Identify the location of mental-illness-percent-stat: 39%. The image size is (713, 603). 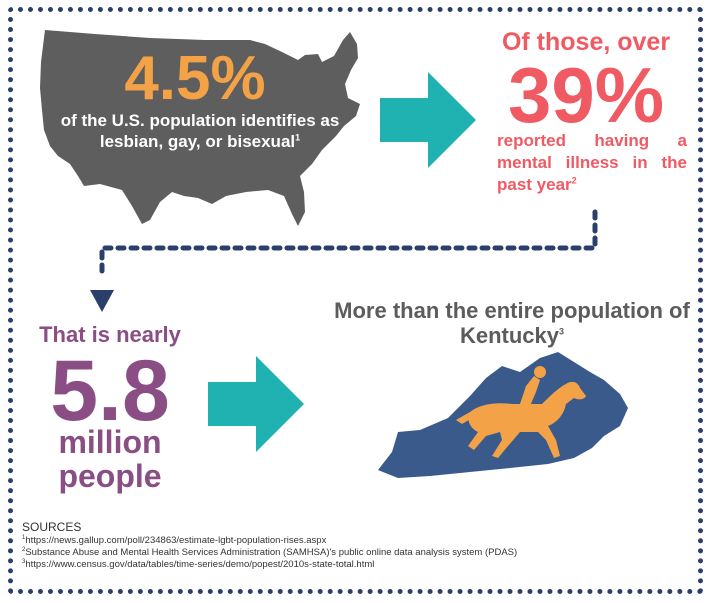
(586, 95).